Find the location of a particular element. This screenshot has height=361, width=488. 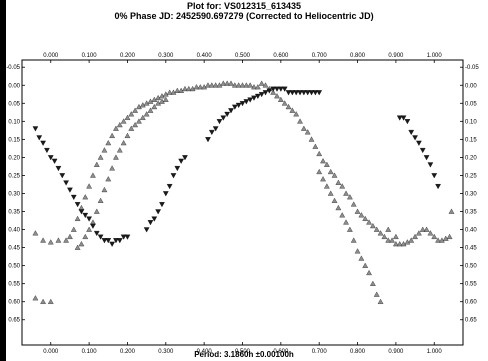

x-tick-label-bottom: 0.000 is located at coordinates (51, 352).